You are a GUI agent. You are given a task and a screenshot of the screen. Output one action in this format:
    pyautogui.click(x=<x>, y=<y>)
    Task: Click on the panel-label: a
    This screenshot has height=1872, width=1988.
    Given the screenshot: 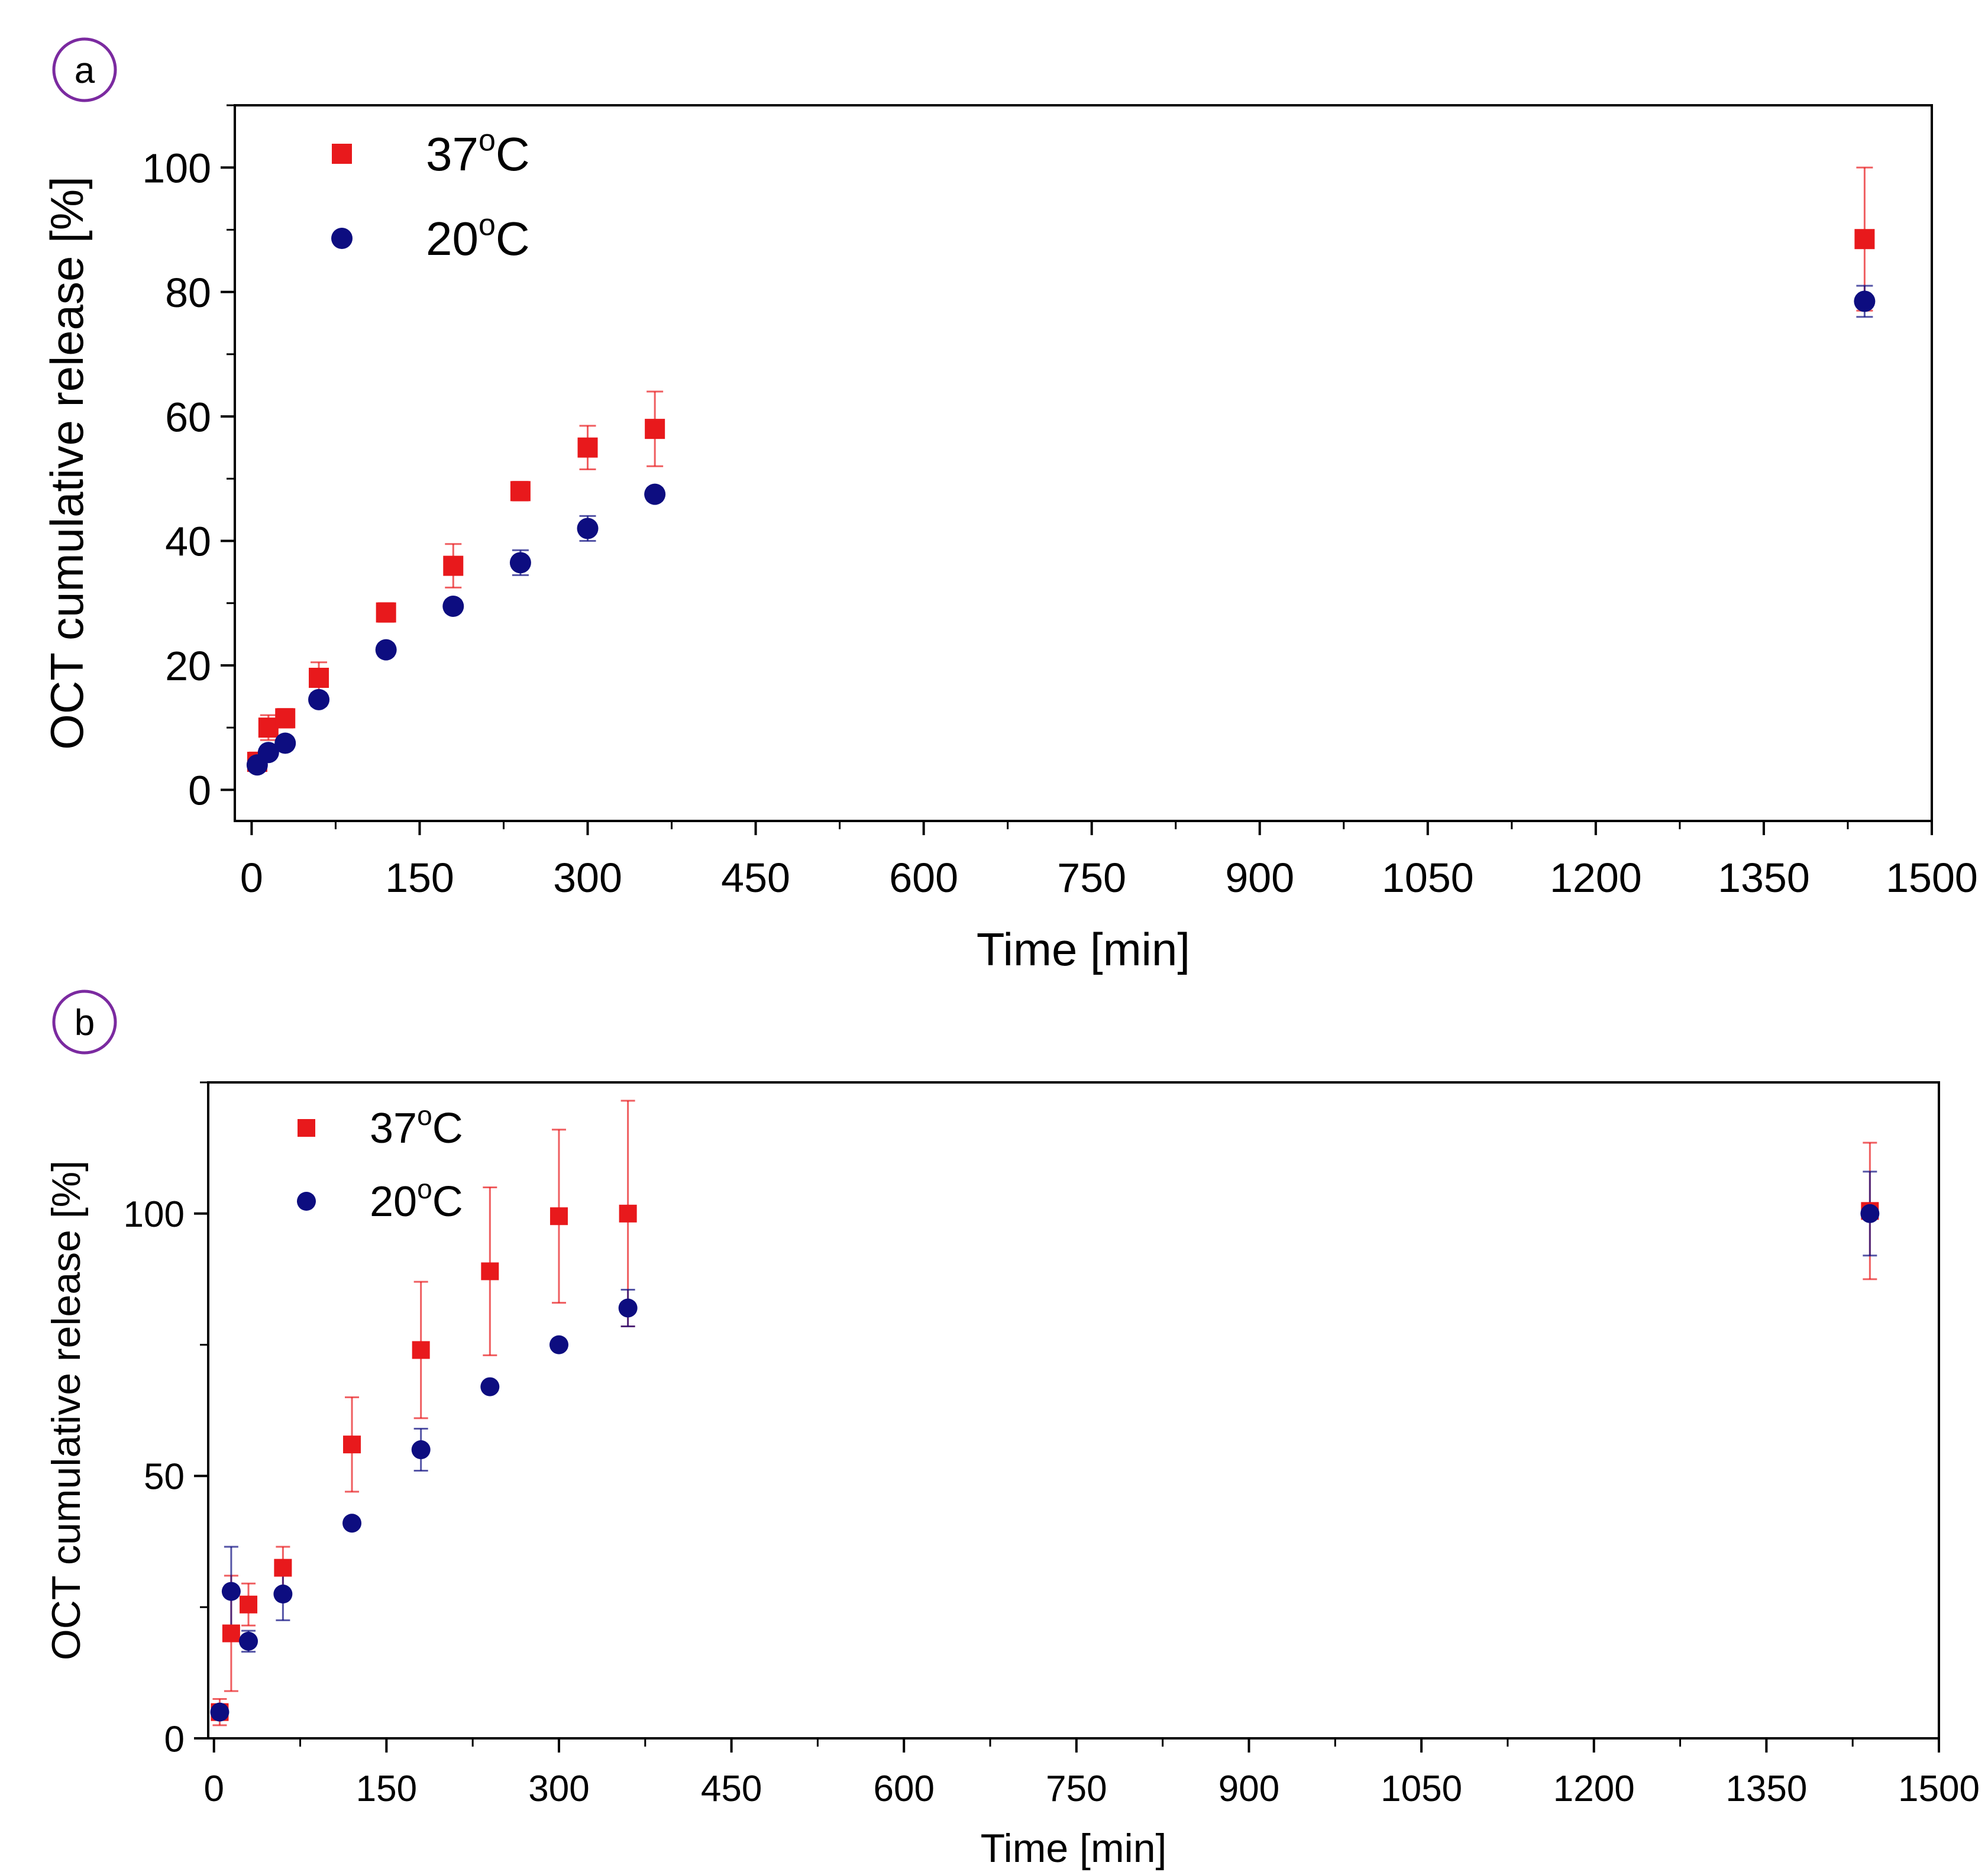 What is the action you would take?
    pyautogui.click(x=85, y=70)
    